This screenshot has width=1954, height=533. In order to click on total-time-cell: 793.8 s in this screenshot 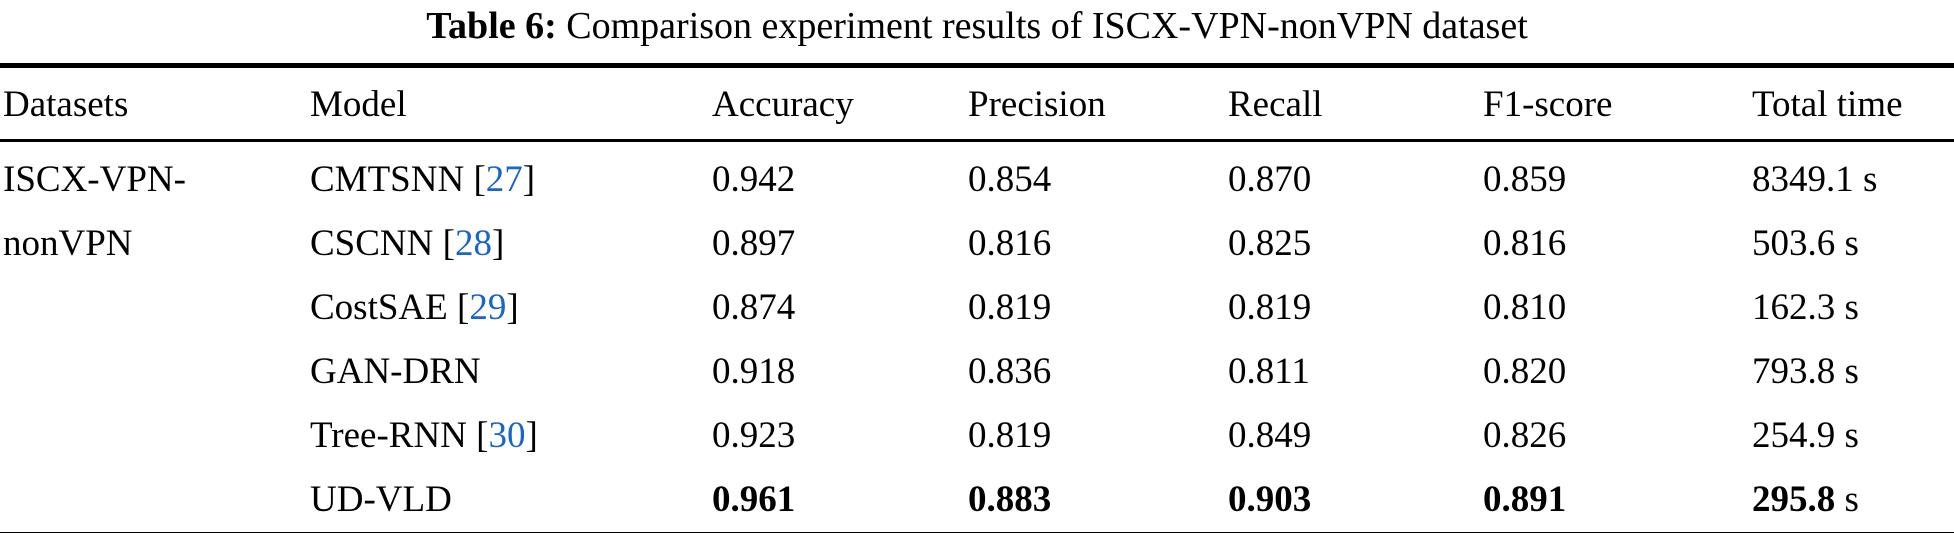, I will do `click(1853, 372)`.